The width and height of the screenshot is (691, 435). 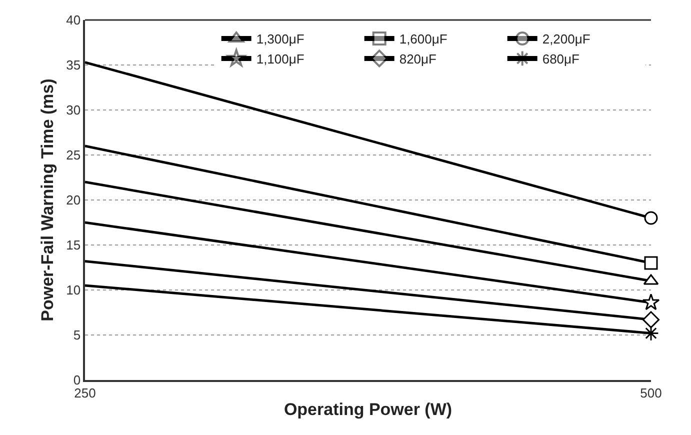 I want to click on y-tick-label: 10, so click(x=73, y=290).